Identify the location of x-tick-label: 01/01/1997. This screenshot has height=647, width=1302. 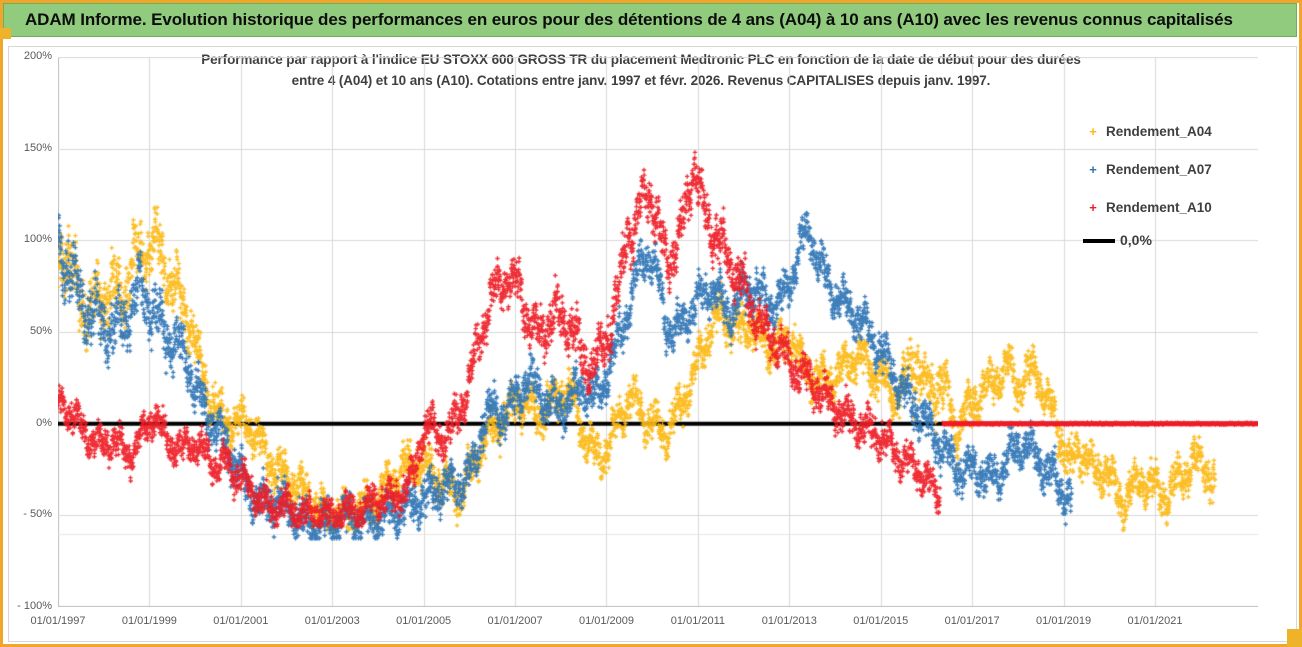
(58, 621).